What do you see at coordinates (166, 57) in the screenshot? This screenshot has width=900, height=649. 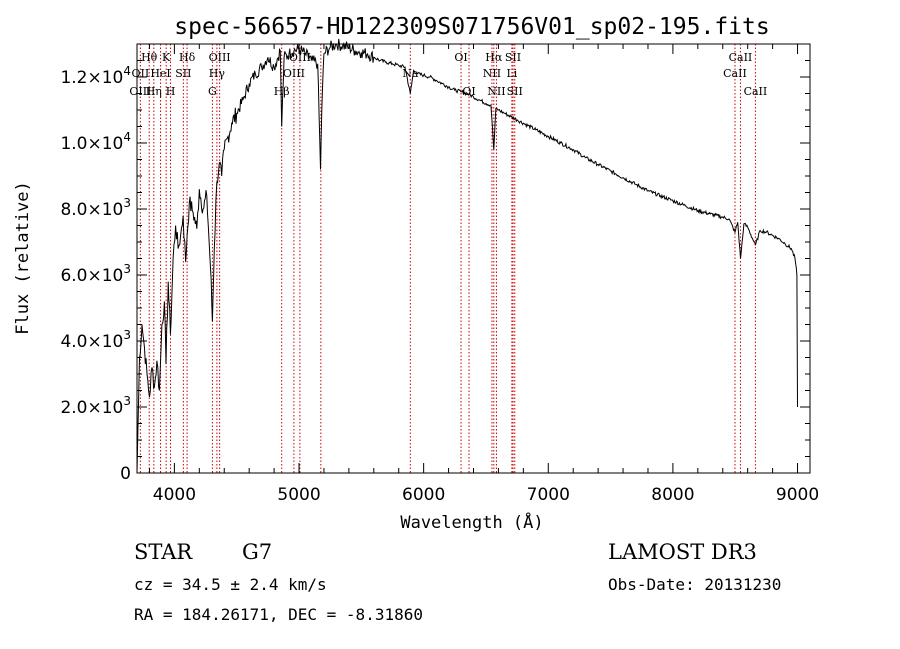 I see `line-label-3: K` at bounding box center [166, 57].